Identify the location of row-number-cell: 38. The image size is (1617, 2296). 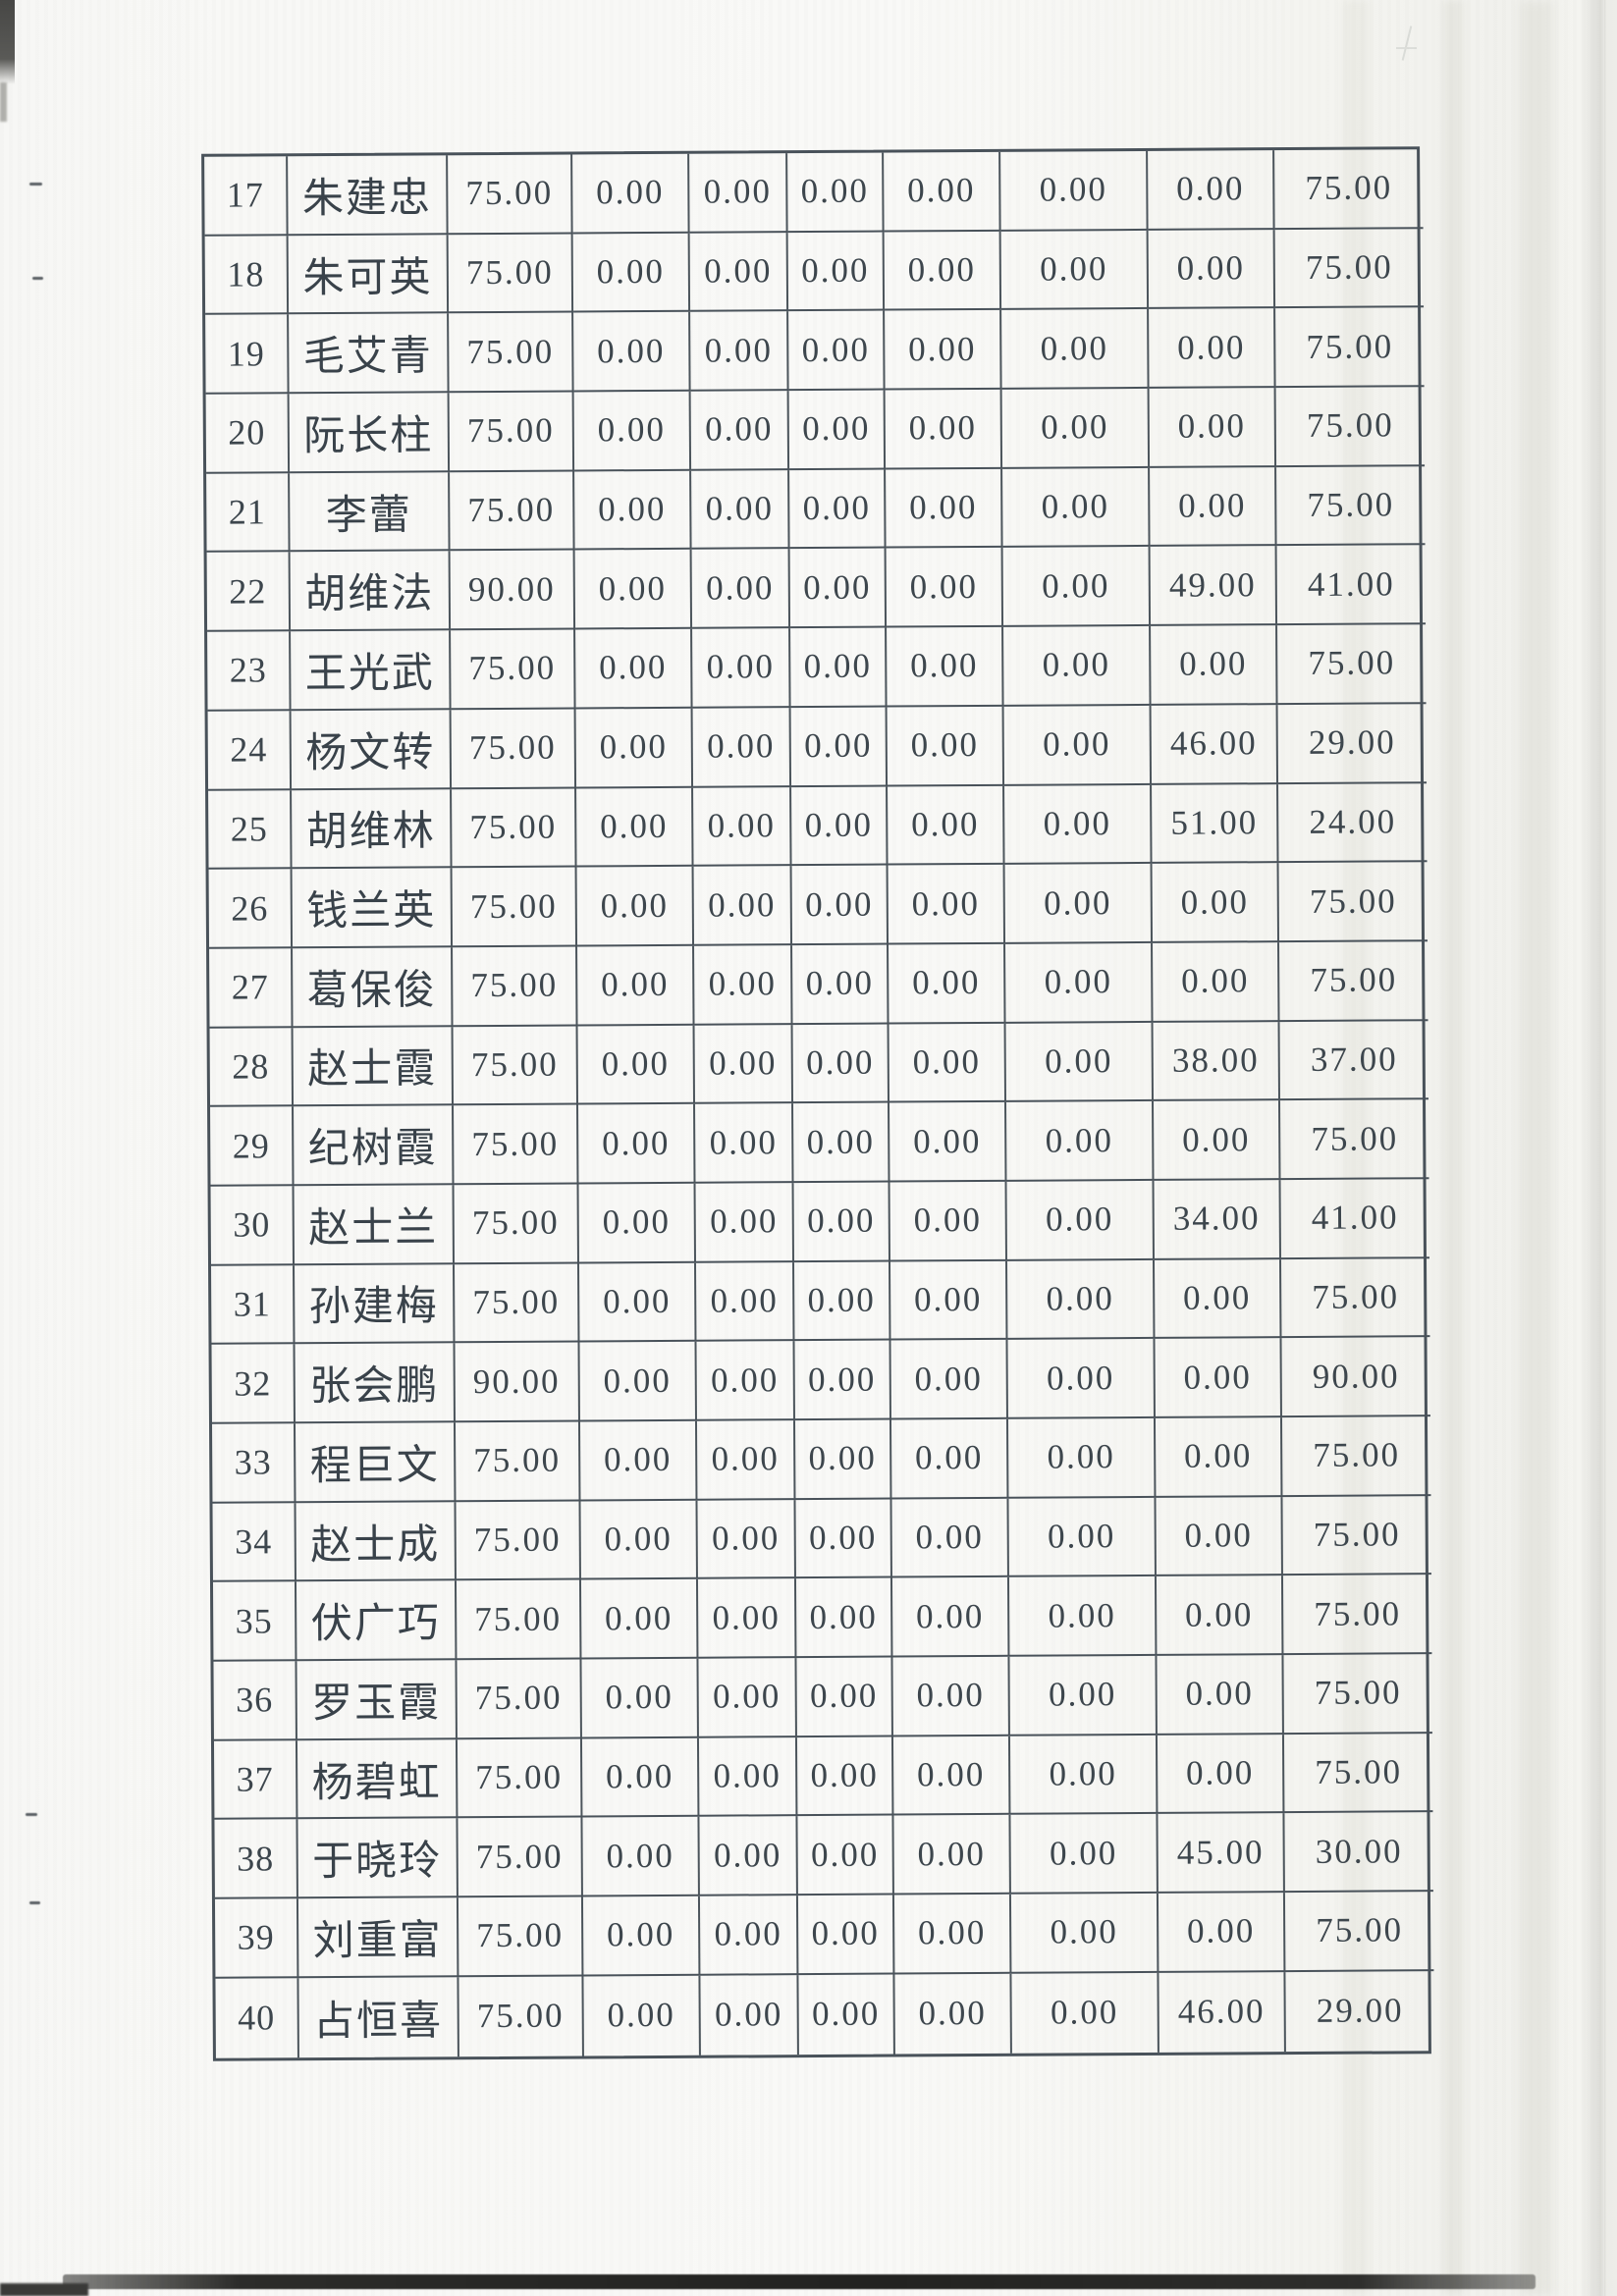
(256, 1859).